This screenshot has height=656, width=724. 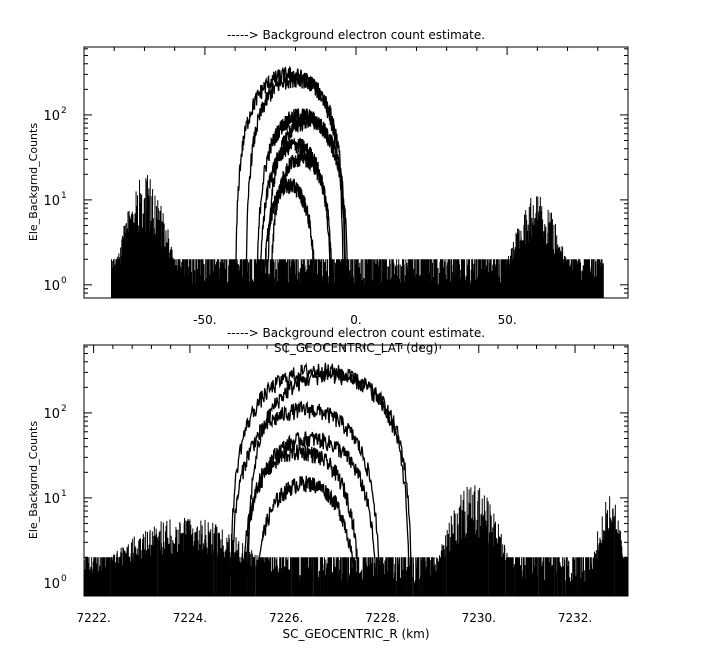 I want to click on bottom-chart-y-tick-exponent: 0, so click(x=64, y=579).